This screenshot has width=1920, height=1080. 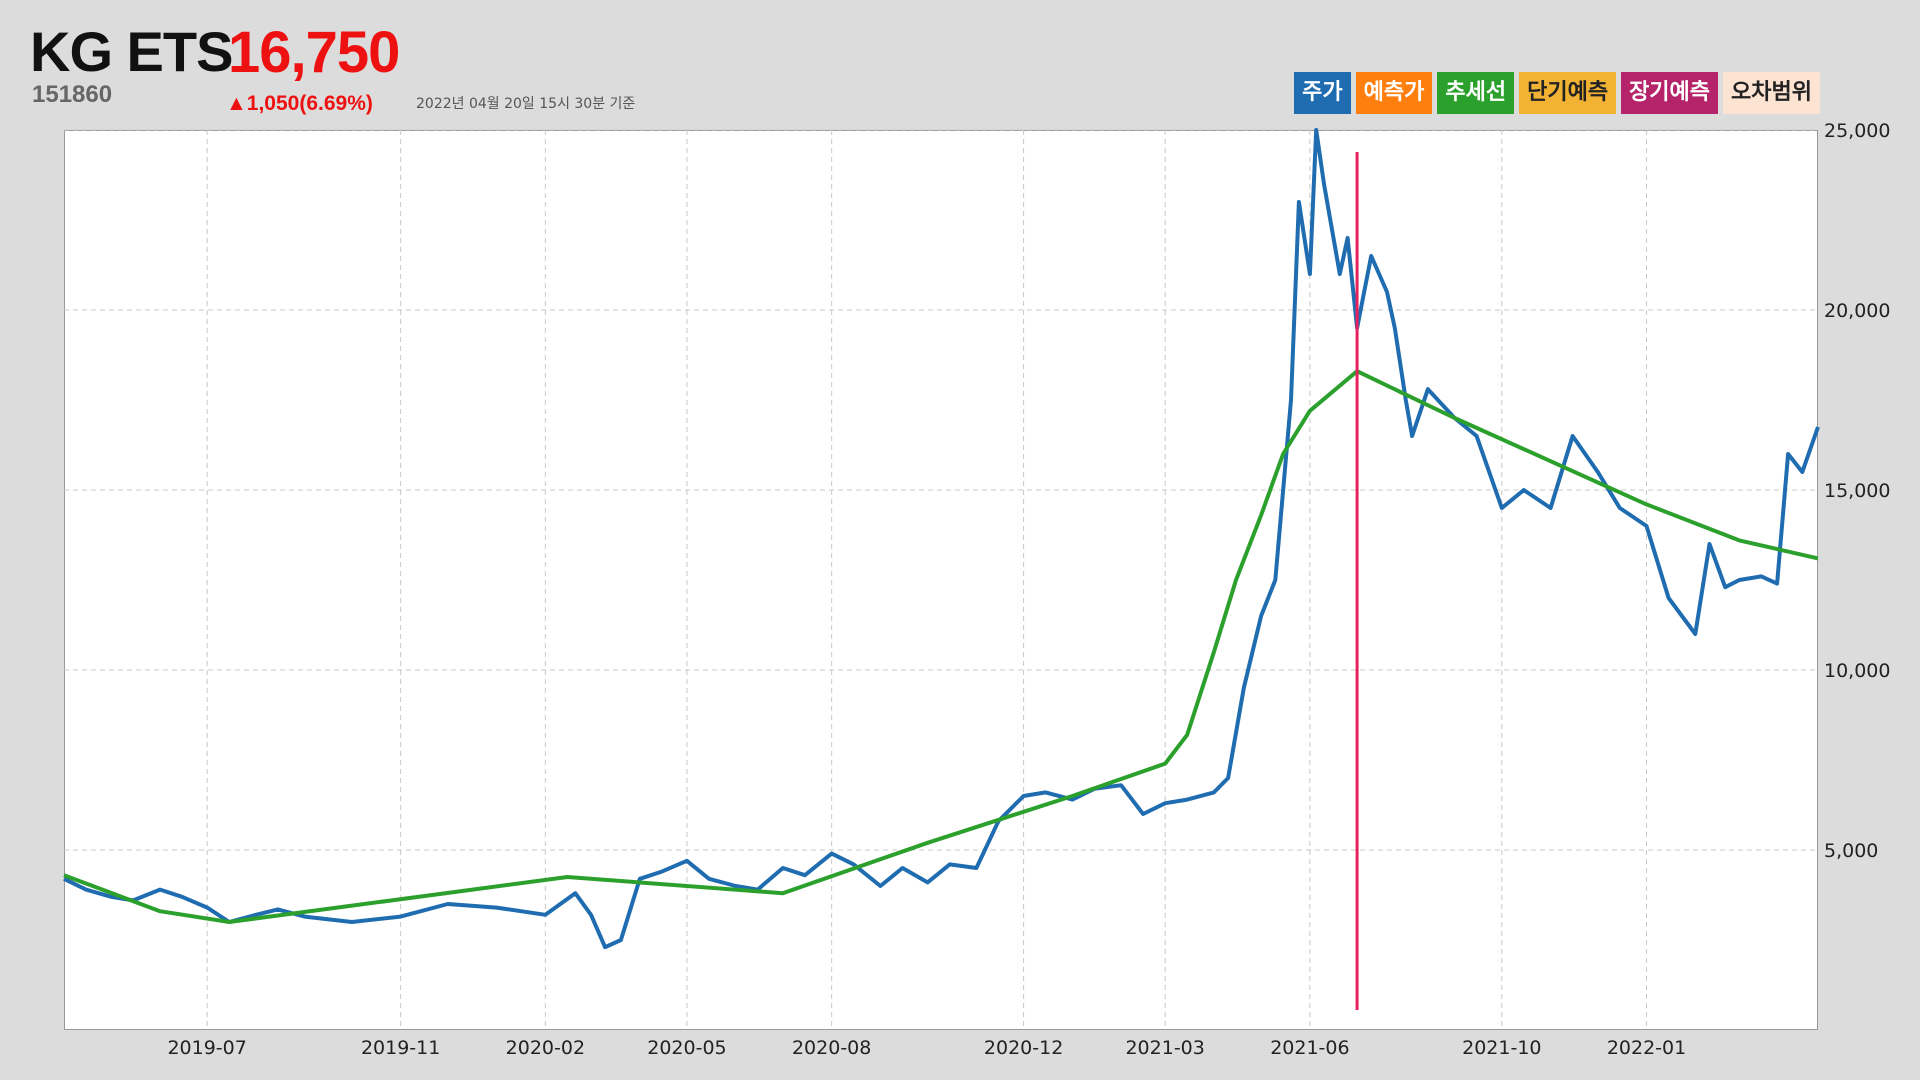 I want to click on x-tick-label: 2022-01, so click(x=1646, y=1048).